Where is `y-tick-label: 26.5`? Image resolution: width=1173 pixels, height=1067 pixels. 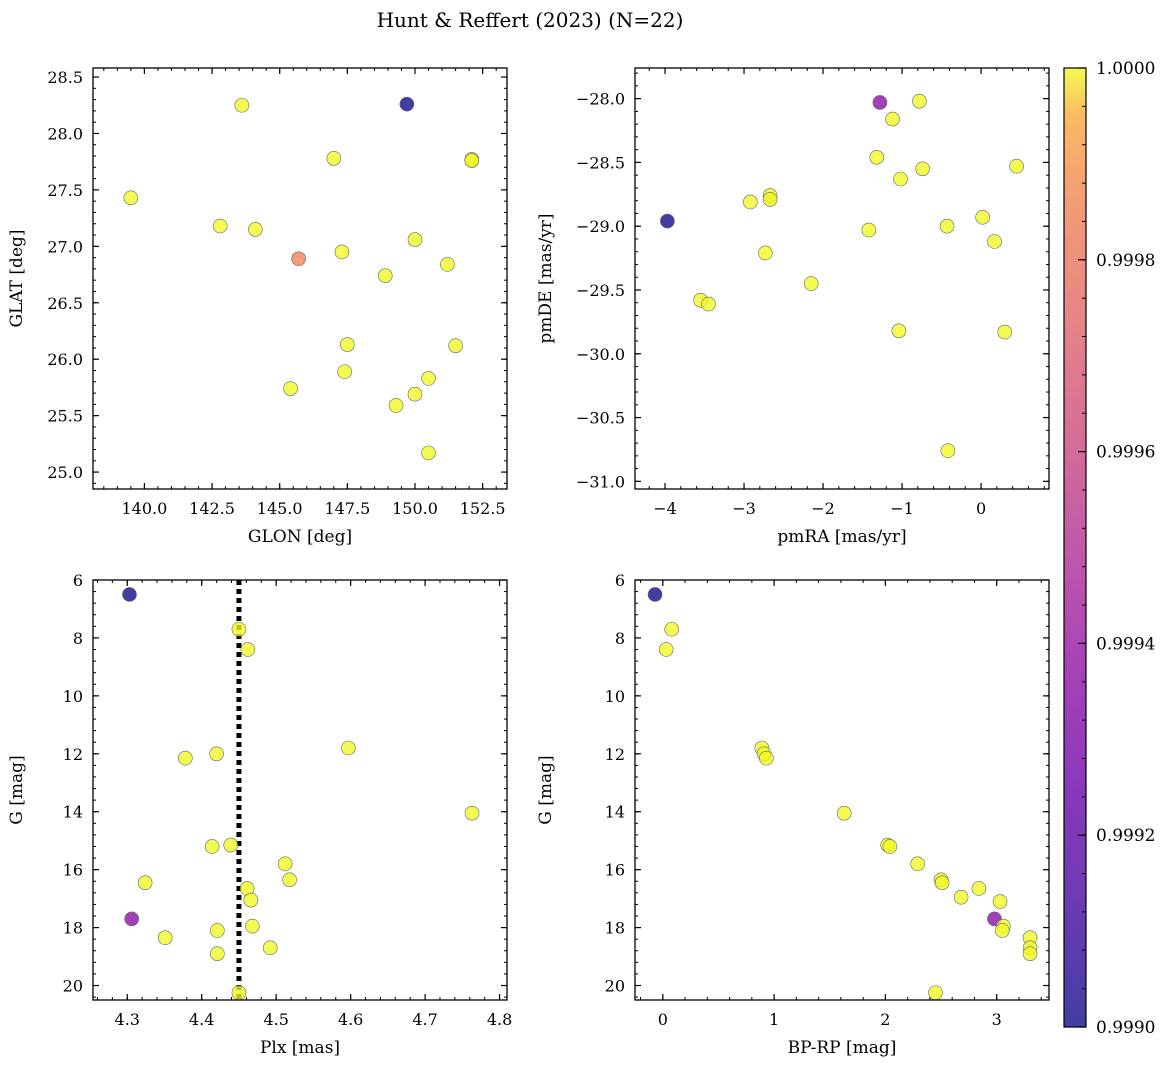 y-tick-label: 26.5 is located at coordinates (65, 303).